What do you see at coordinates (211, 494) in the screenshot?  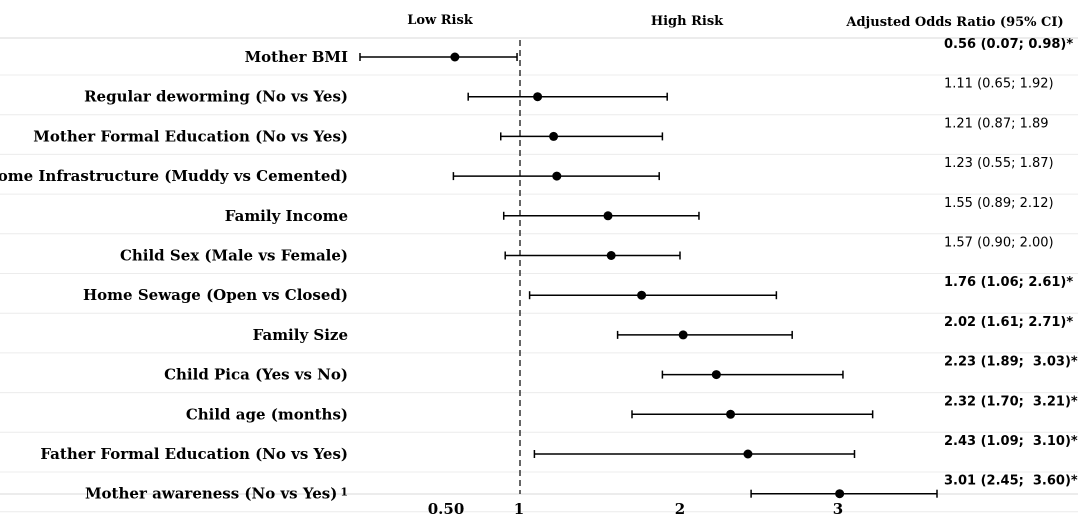 I see `row-label-text: Mother awareness (No vs Yes)` at bounding box center [211, 494].